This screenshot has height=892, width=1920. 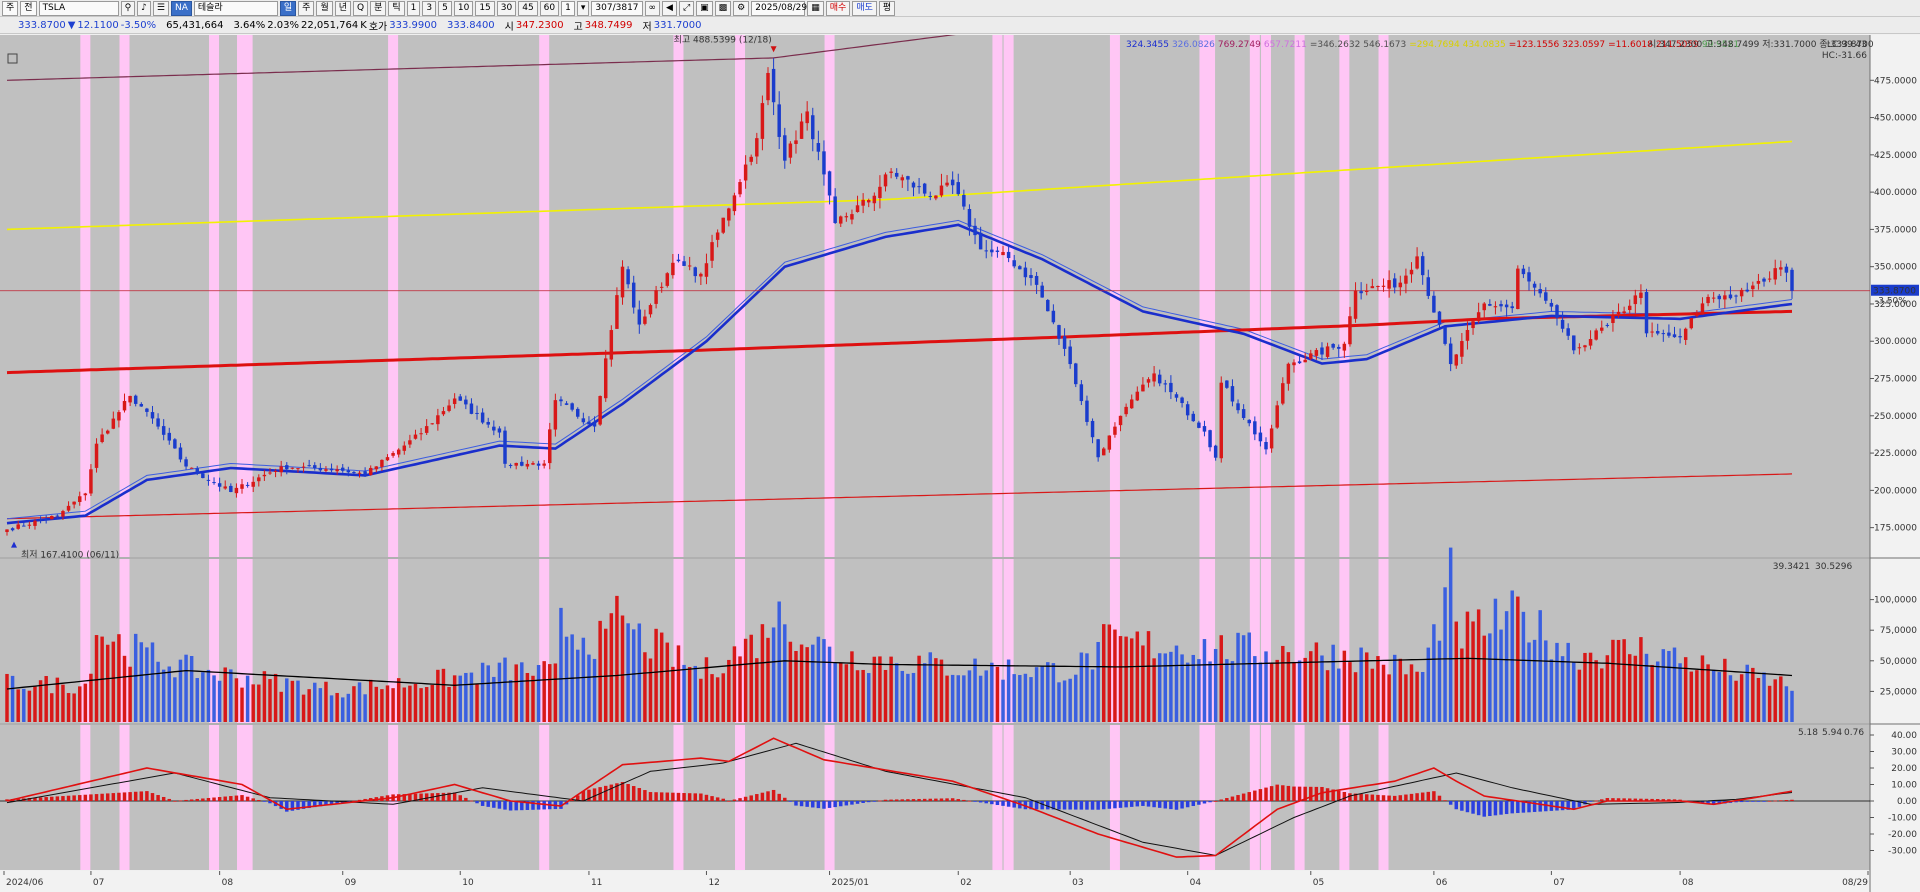 I want to click on name-field: 테슬라, so click(x=235, y=8).